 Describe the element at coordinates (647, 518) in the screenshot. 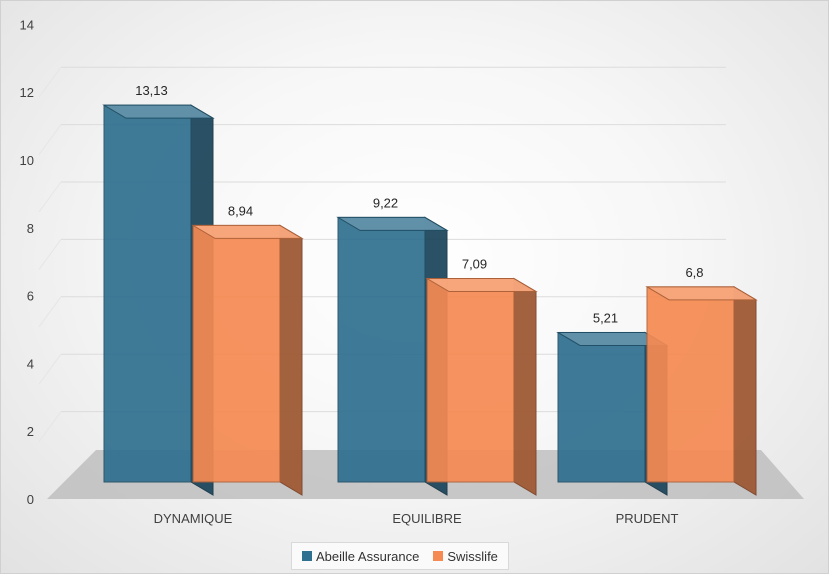

I see `category-label: PRUDENT` at that location.